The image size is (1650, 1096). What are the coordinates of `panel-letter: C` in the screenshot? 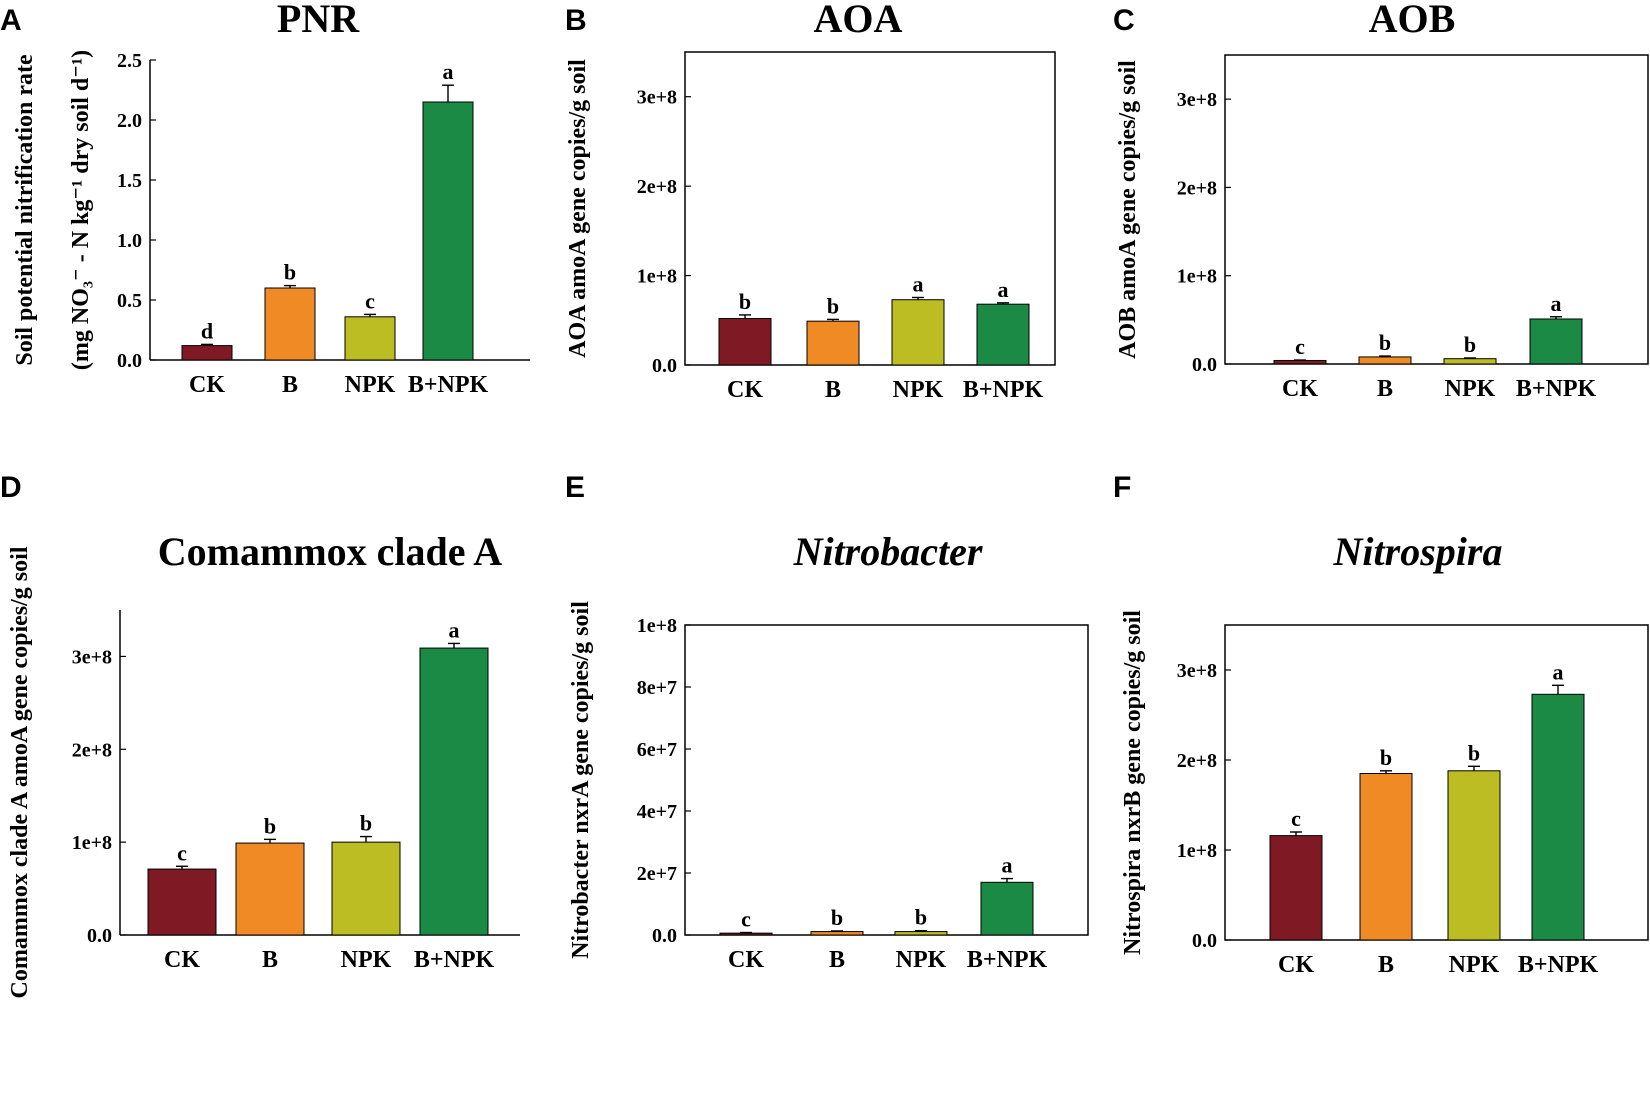 It's located at (1124, 20).